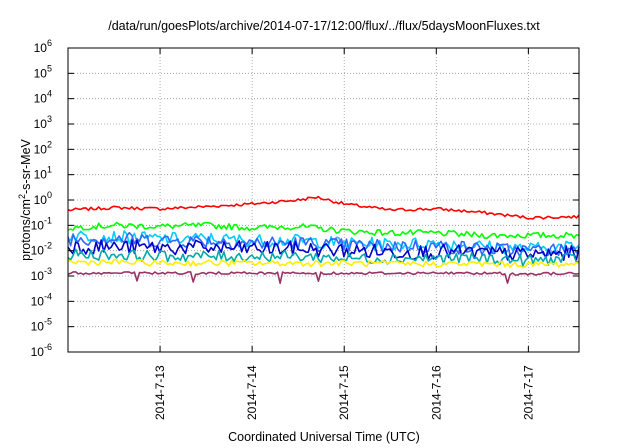  I want to click on y-axis-label: protons/cm2-s-sr-MeV, so click(25, 199).